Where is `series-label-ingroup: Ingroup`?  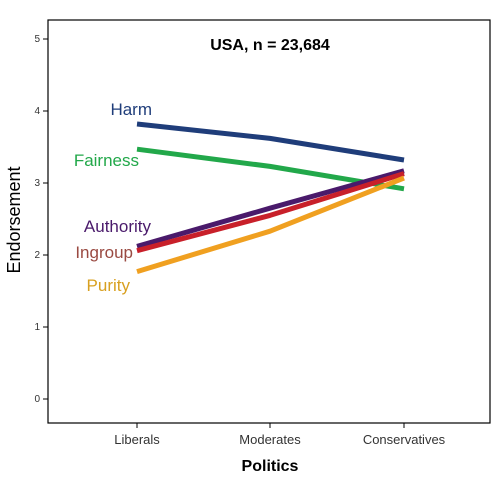
series-label-ingroup: Ingroup is located at coordinates (104, 252).